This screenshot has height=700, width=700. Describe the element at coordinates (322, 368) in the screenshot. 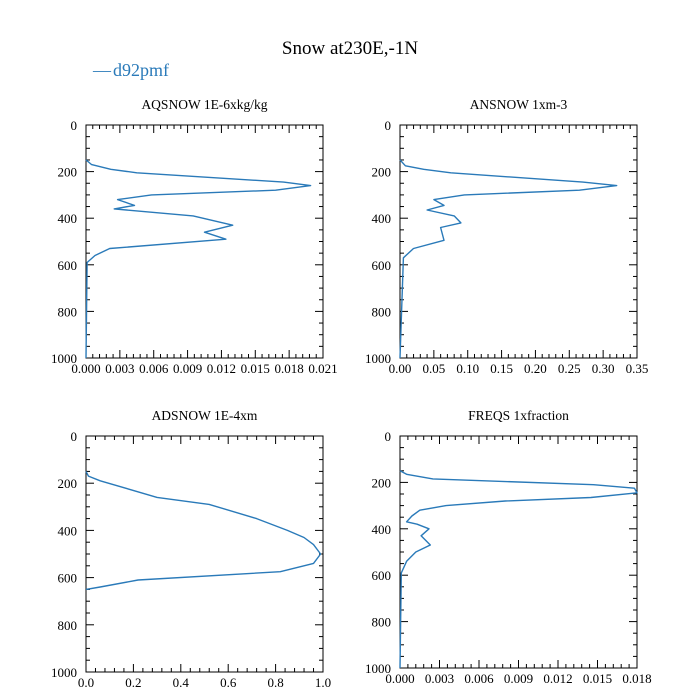

I see `x-tick-label: 0.021` at that location.